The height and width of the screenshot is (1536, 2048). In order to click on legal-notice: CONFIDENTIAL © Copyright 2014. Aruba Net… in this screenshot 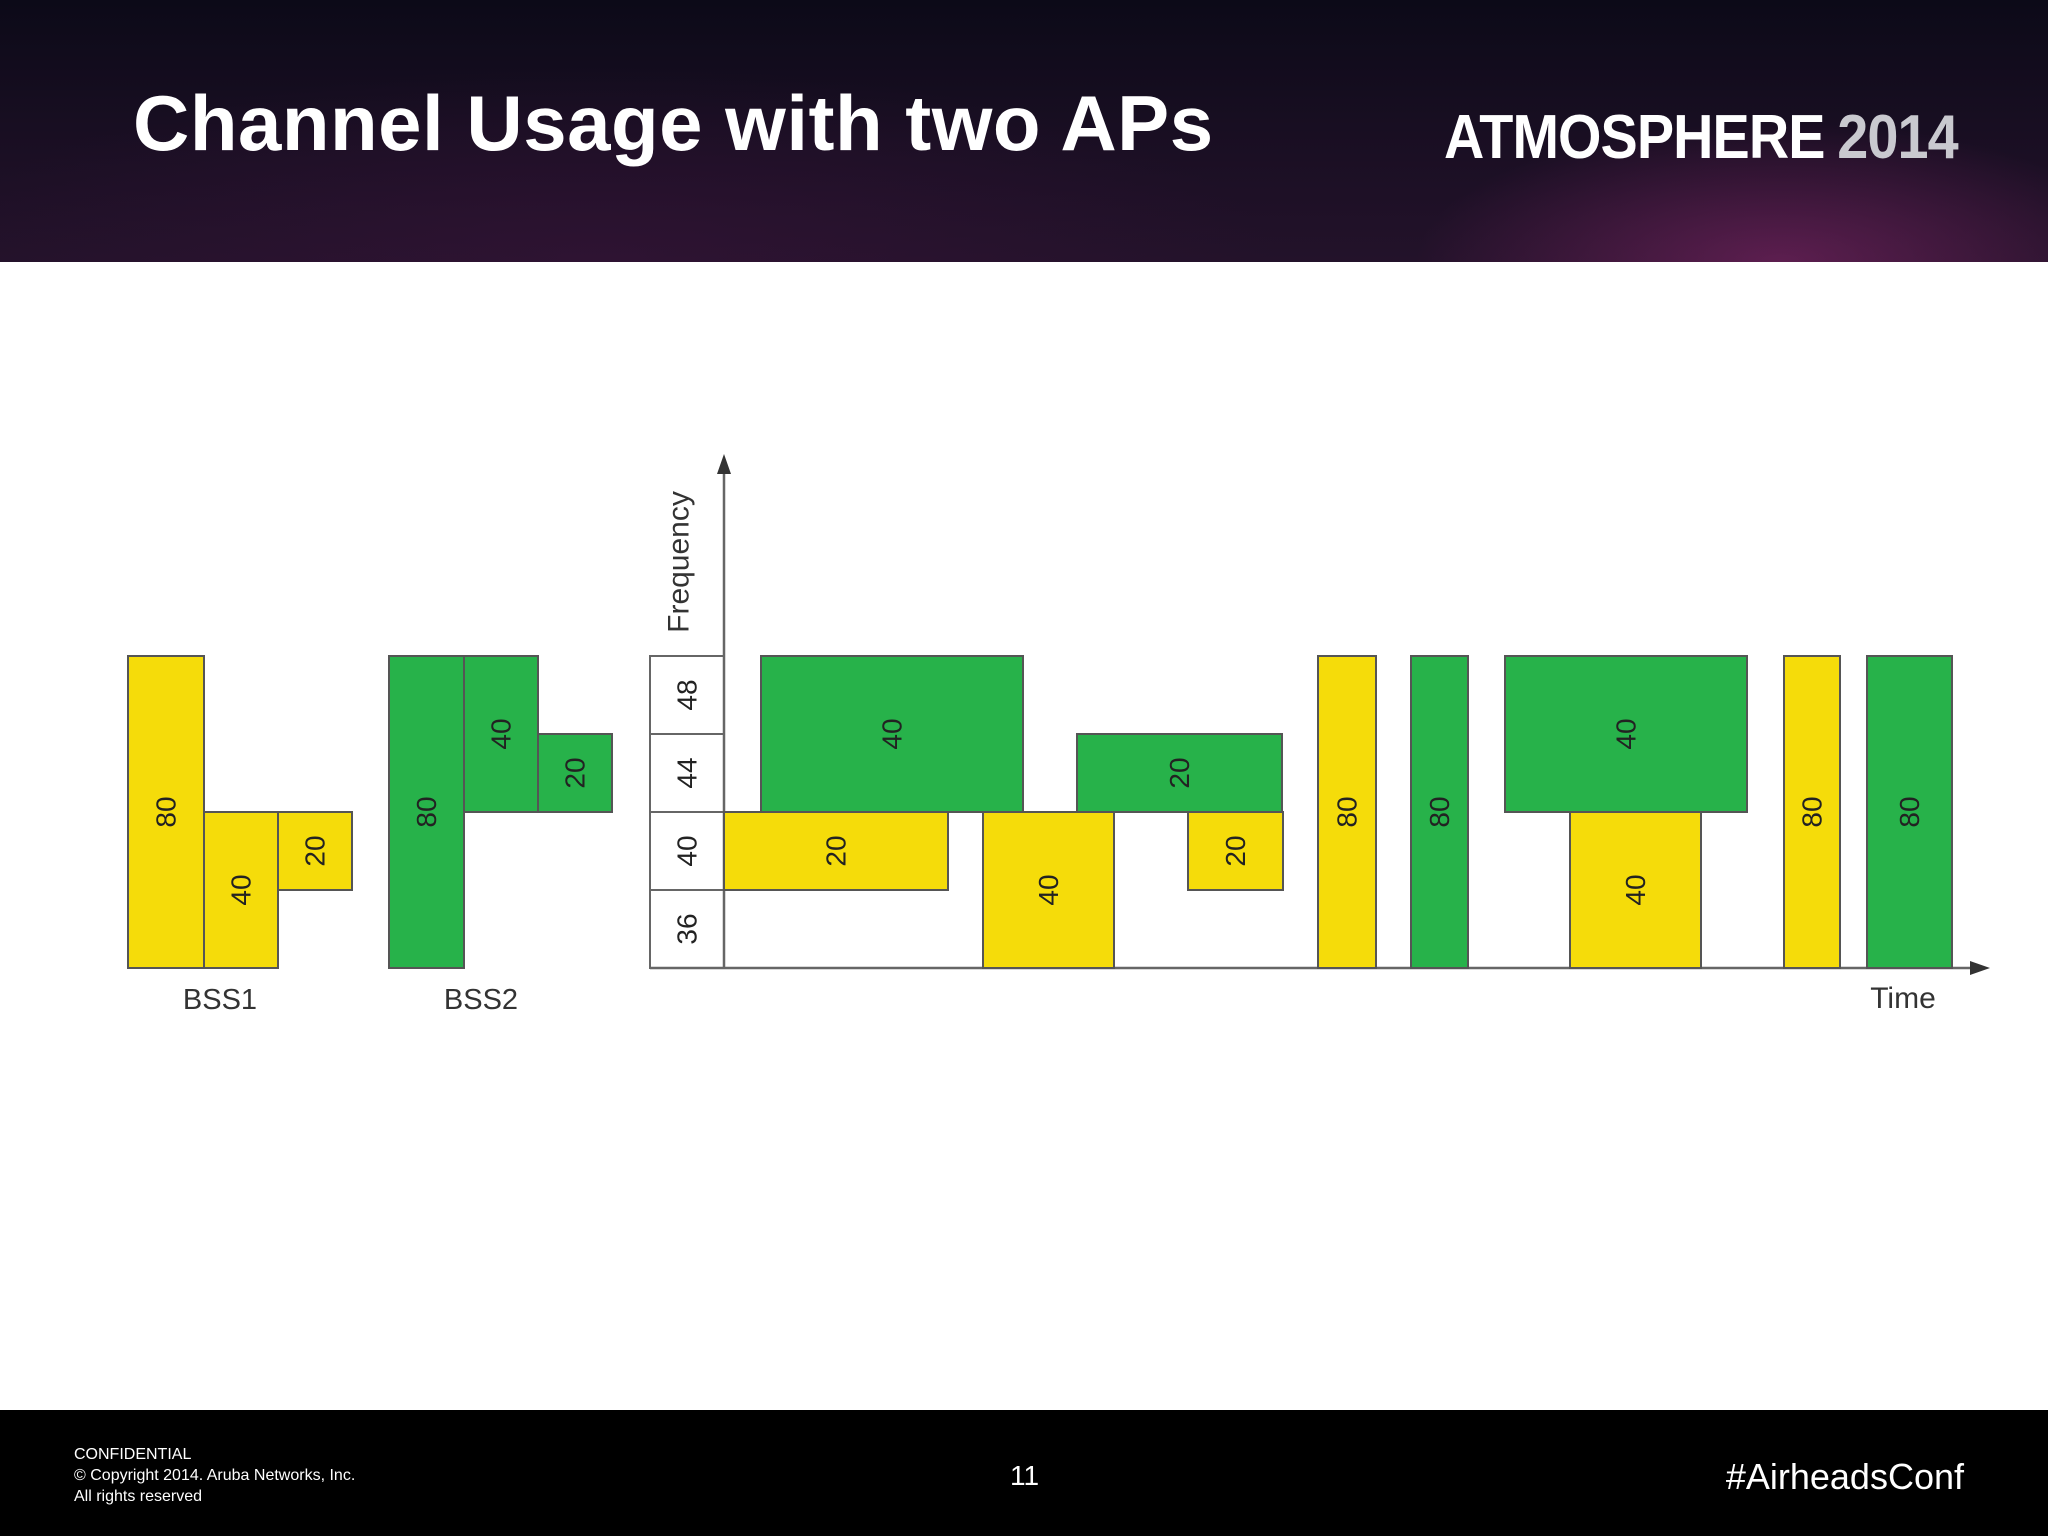, I will do `click(214, 1475)`.